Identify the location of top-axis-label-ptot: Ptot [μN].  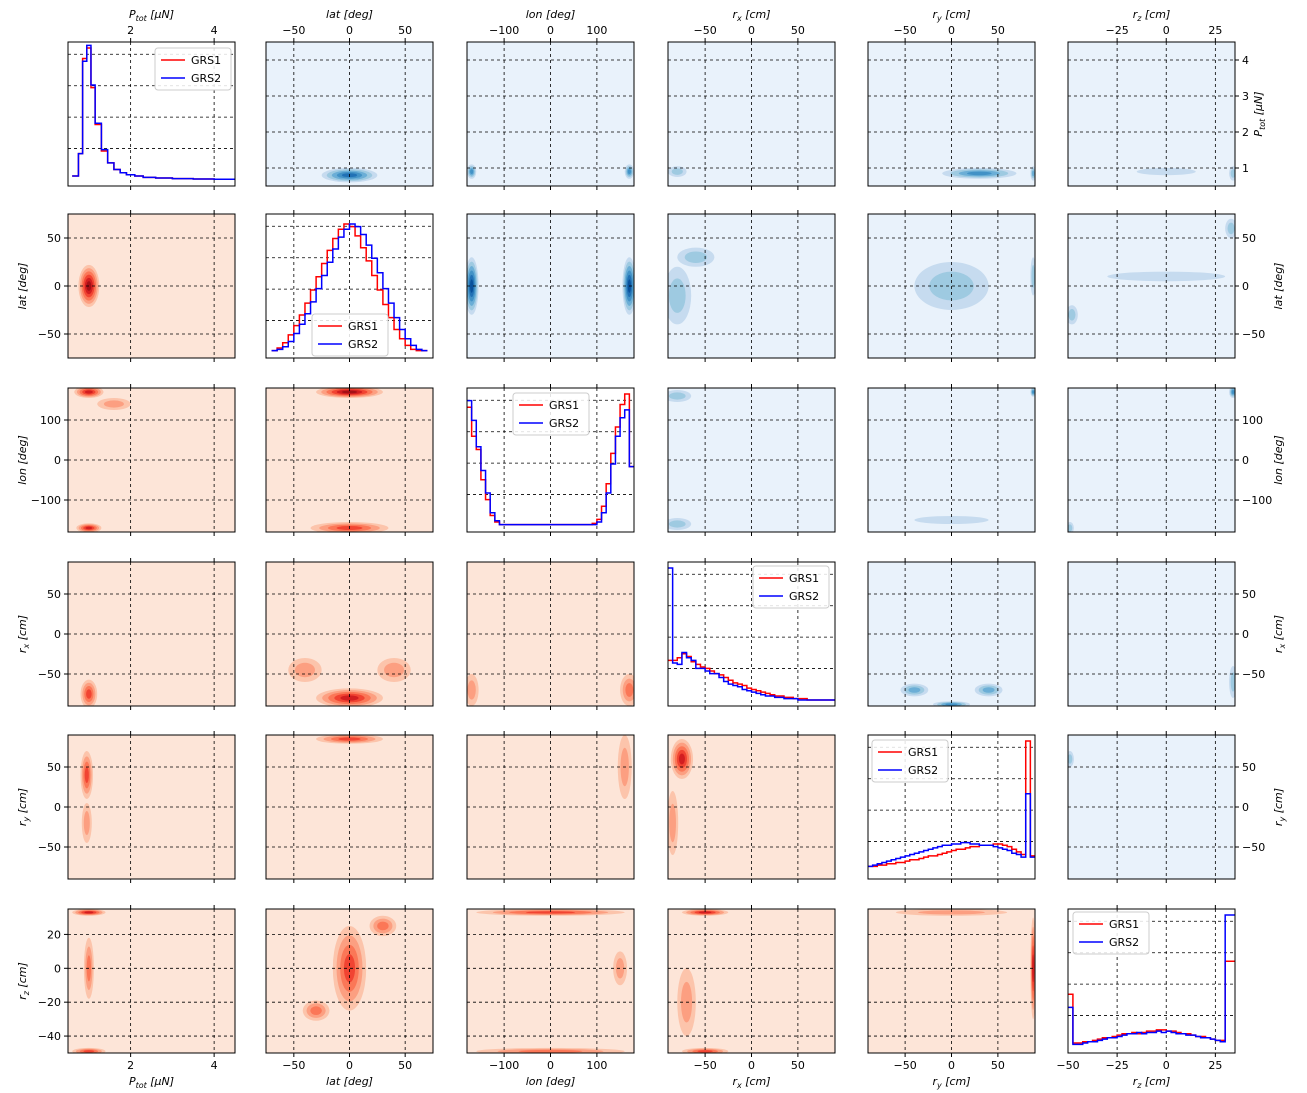
(151, 15).